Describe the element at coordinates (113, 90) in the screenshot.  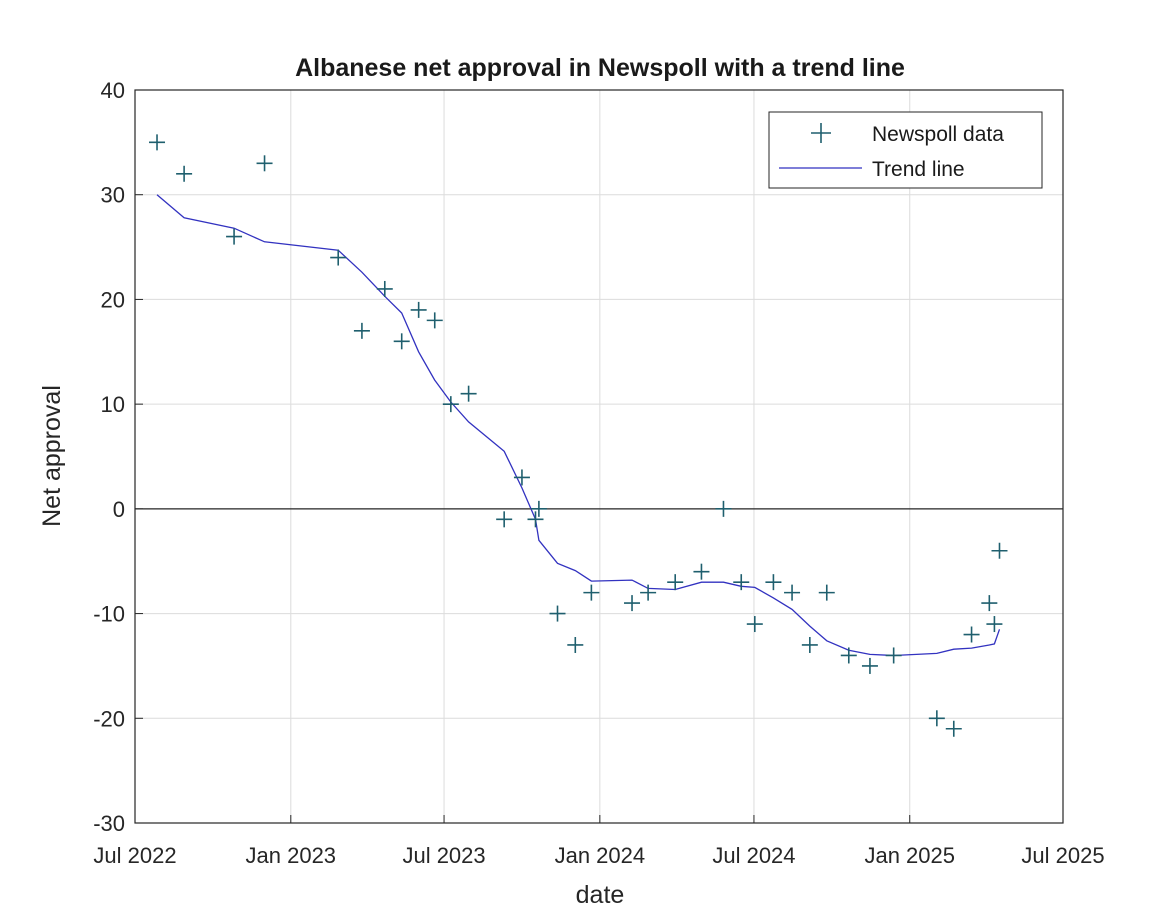
I see `y-tick-label: 40` at that location.